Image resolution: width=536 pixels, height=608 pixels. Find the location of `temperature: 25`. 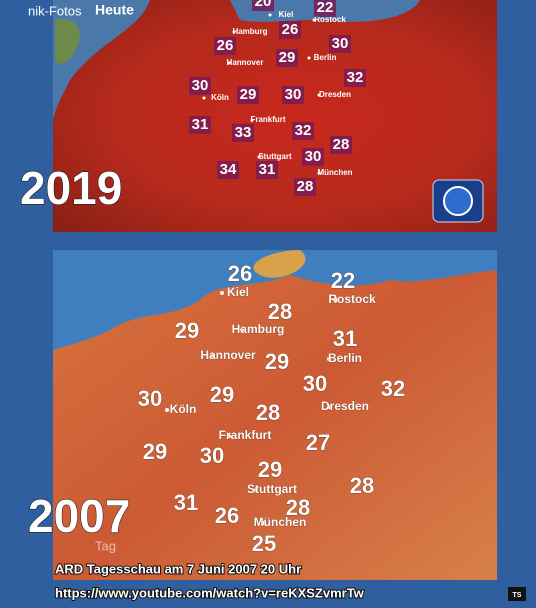

temperature: 25 is located at coordinates (264, 543).